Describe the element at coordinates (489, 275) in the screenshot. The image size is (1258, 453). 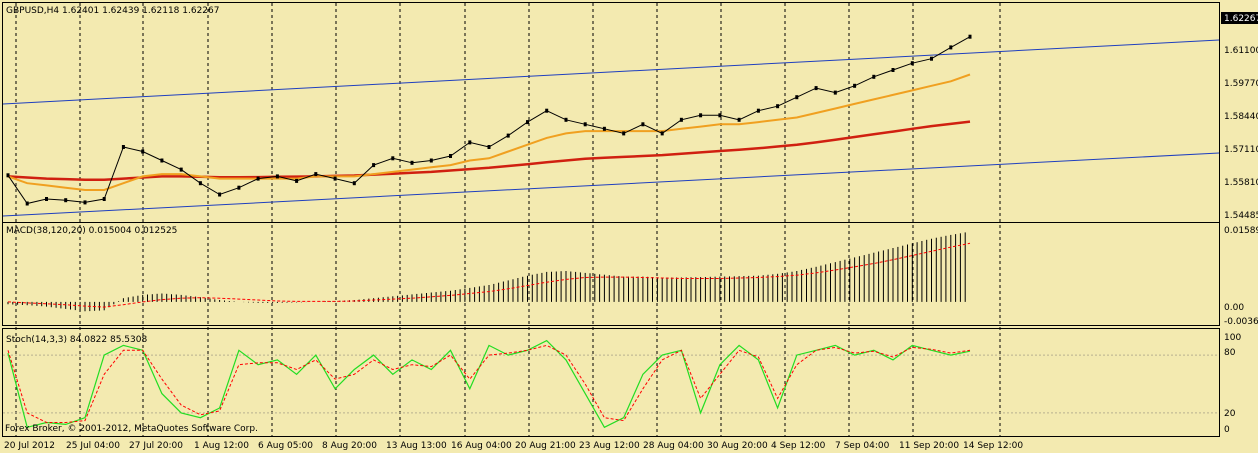
I see `macd-signal-line` at that location.